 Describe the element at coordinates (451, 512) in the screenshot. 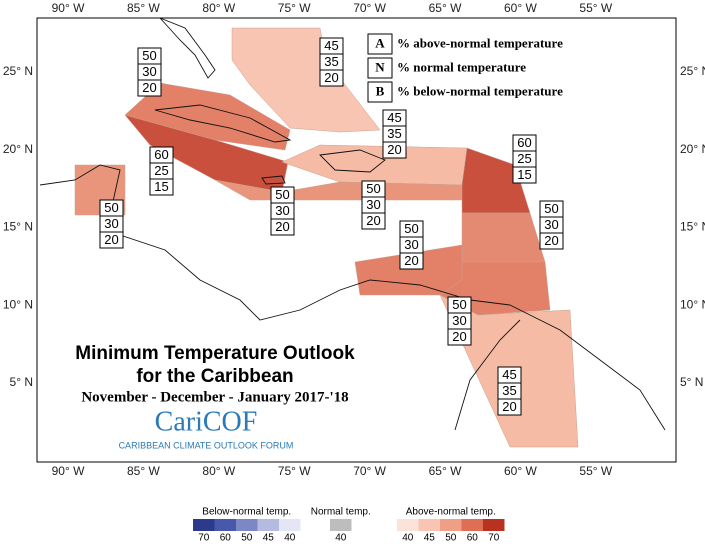

I see `legend-title: Above-normal temp.` at that location.